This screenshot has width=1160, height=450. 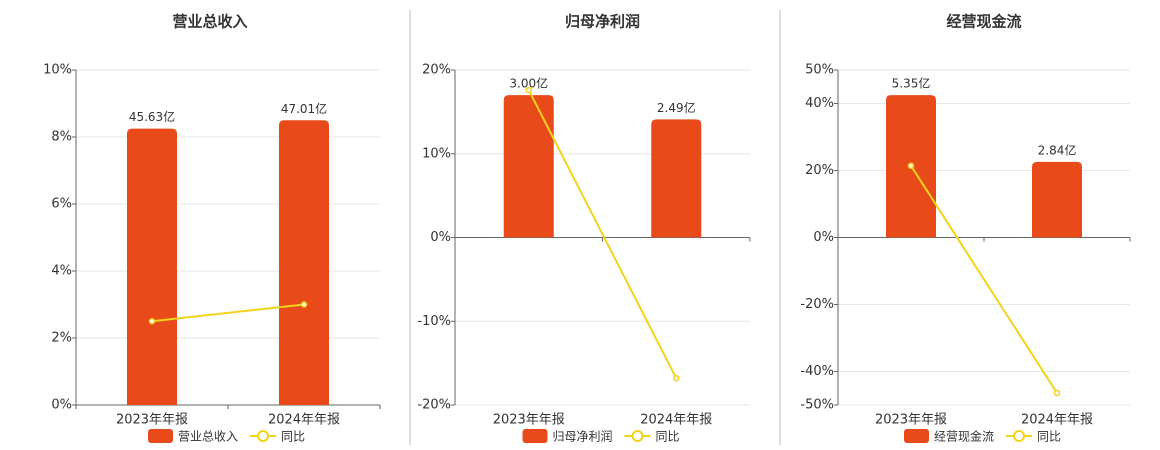 I want to click on value-label: 2.84亿, so click(x=1057, y=149).